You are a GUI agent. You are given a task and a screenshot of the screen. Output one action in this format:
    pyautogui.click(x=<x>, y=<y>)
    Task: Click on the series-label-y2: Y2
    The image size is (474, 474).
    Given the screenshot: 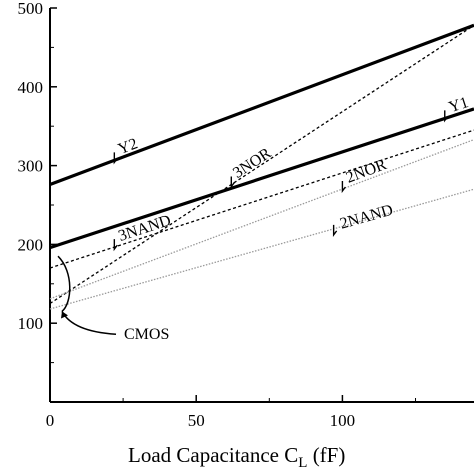 What is the action you would take?
    pyautogui.click(x=128, y=146)
    